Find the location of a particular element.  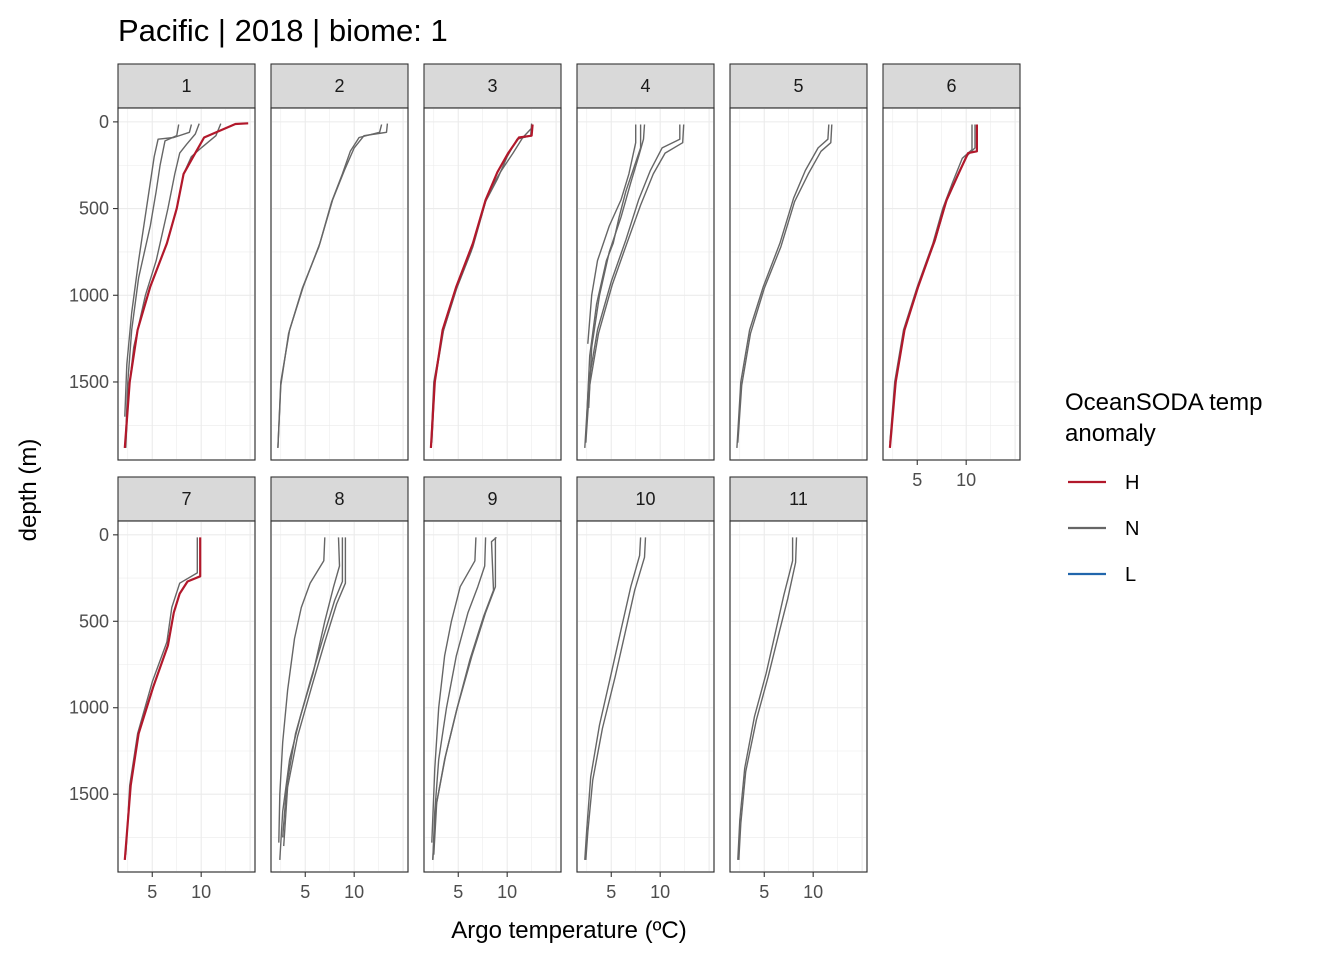

facet-strip-label: 4 is located at coordinates (645, 86).